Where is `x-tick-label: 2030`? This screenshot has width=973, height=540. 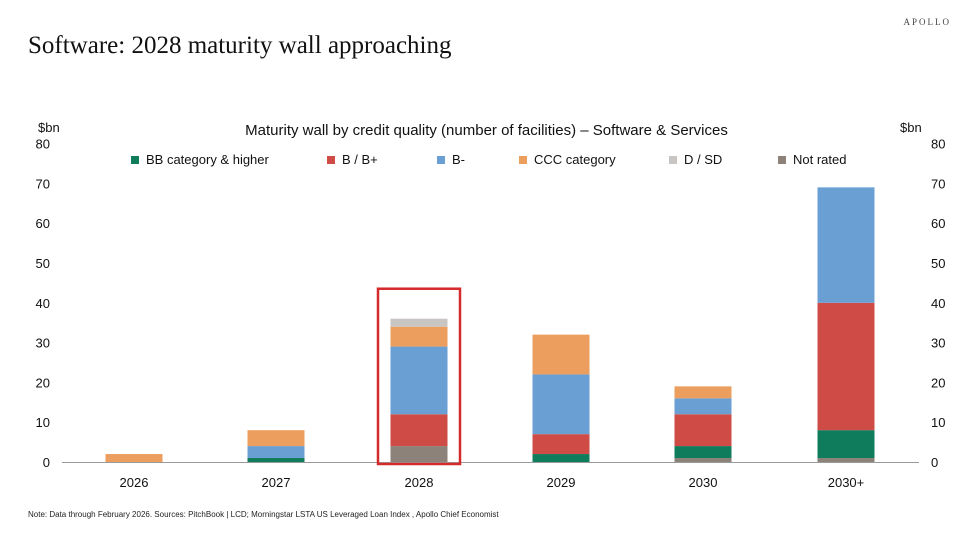
x-tick-label: 2030 is located at coordinates (703, 482).